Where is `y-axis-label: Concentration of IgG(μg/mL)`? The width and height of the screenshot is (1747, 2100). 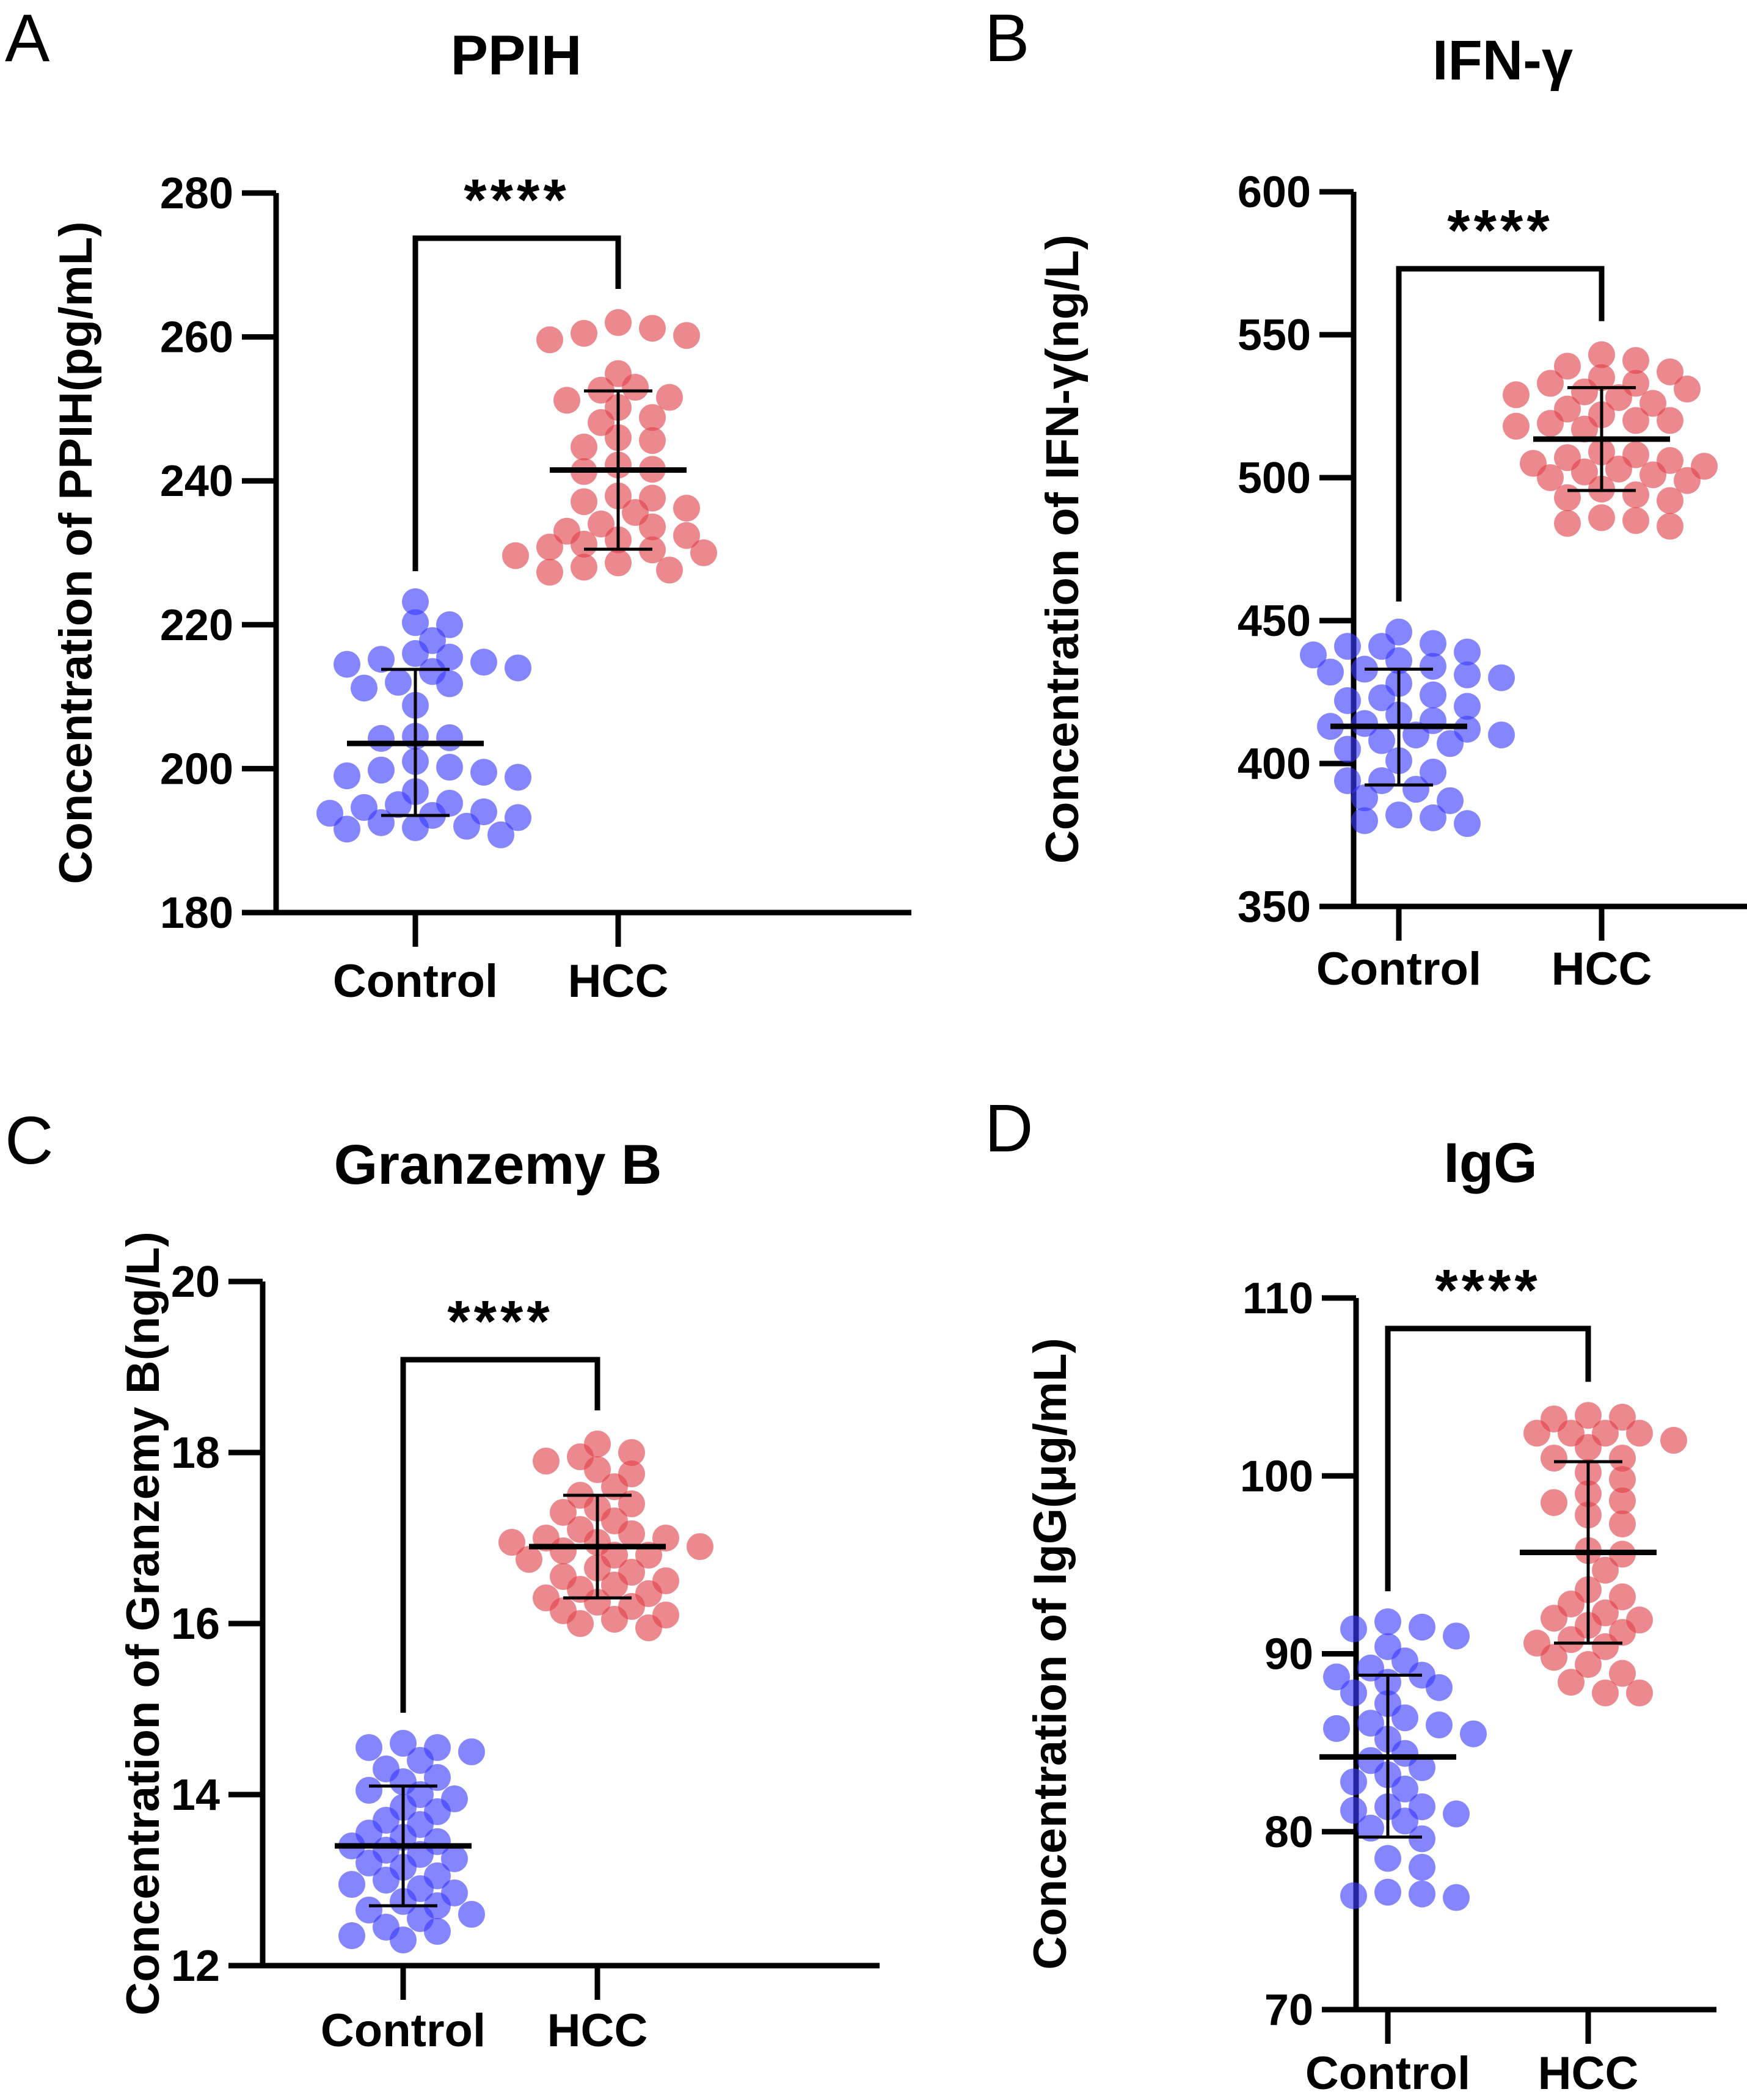
y-axis-label: Concentration of IgG(μg/mL) is located at coordinates (1050, 1653).